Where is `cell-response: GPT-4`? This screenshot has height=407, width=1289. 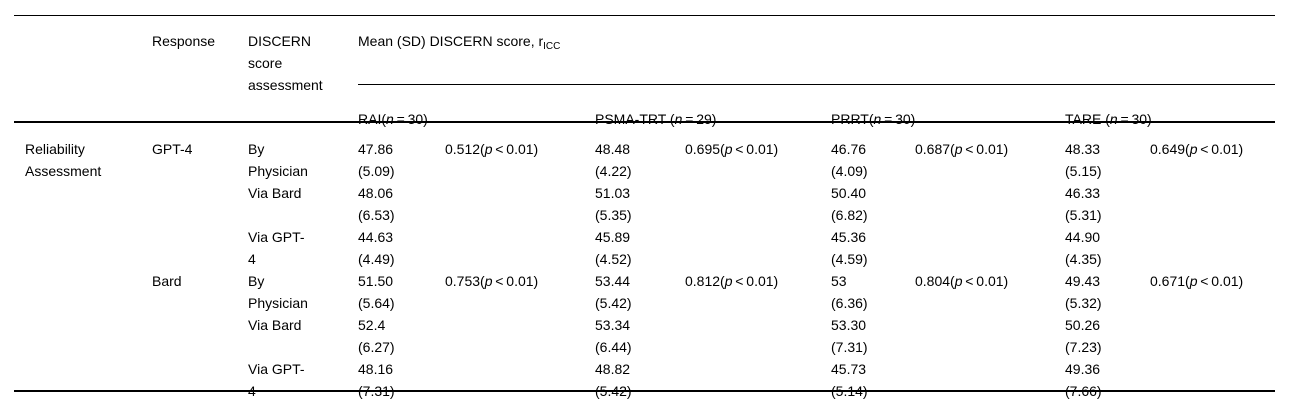
cell-response: GPT-4 is located at coordinates (172, 149).